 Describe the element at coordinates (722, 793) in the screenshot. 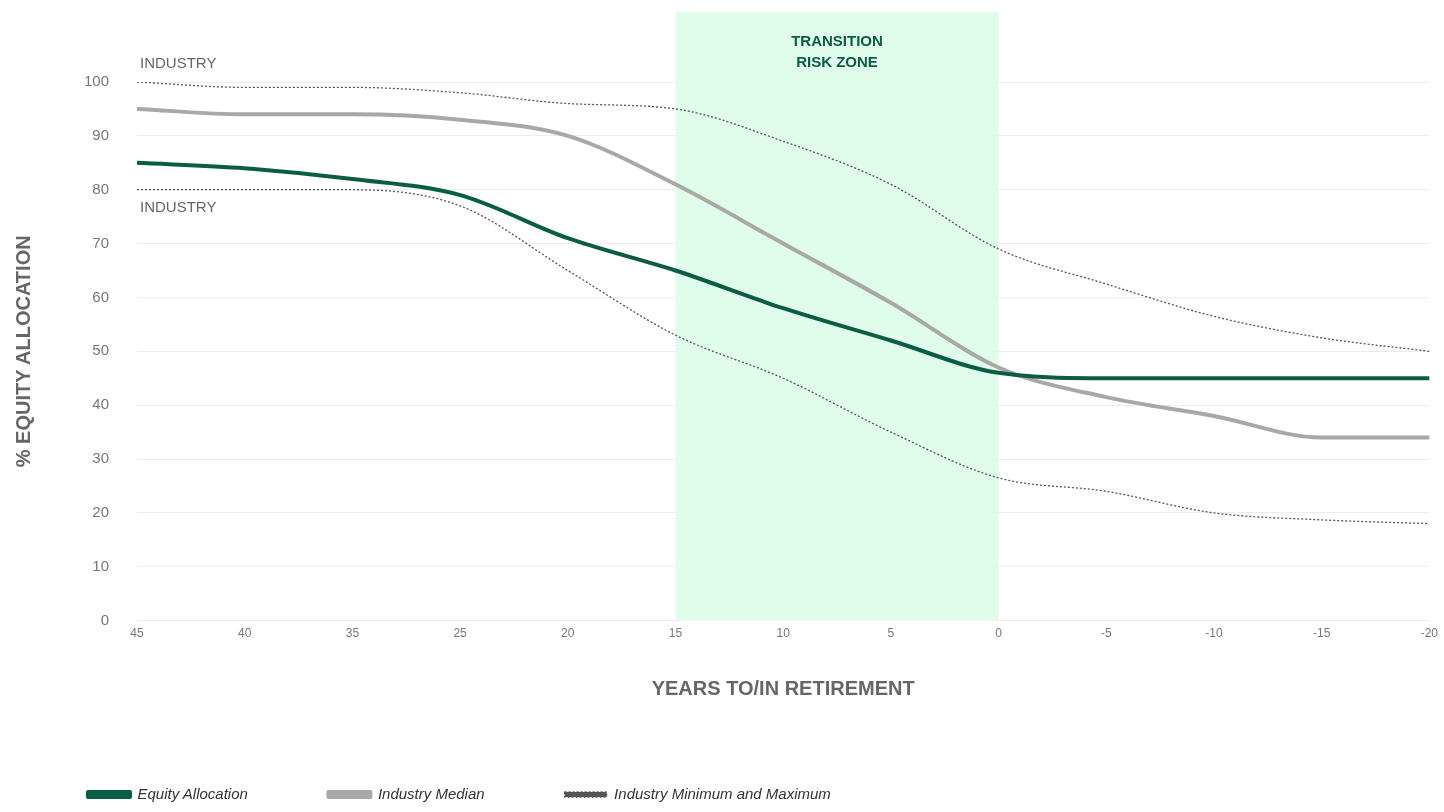

I see `legend-label: Industry Minimum and Maximum` at that location.